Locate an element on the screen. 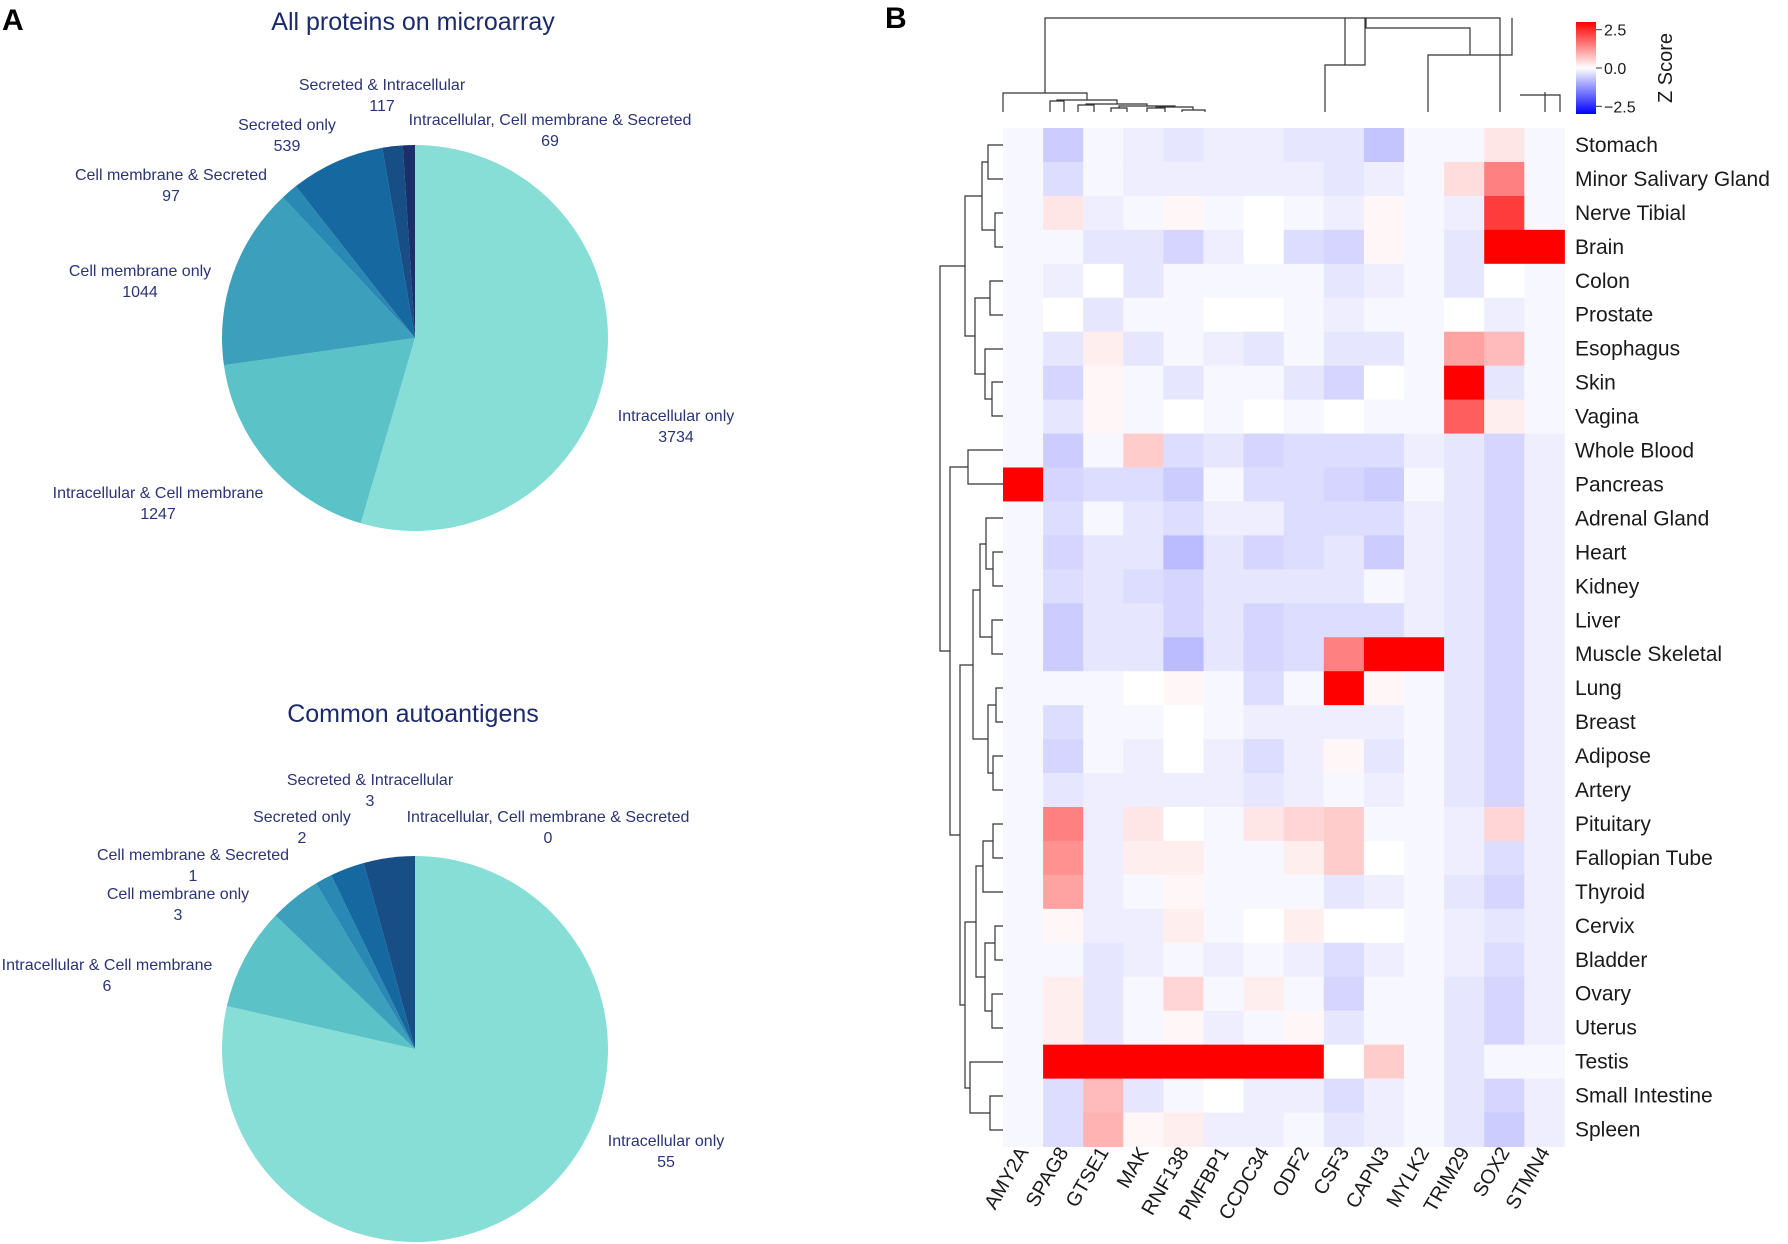 This screenshot has height=1244, width=1788. row-label: Nerve Tibial is located at coordinates (1630, 213).